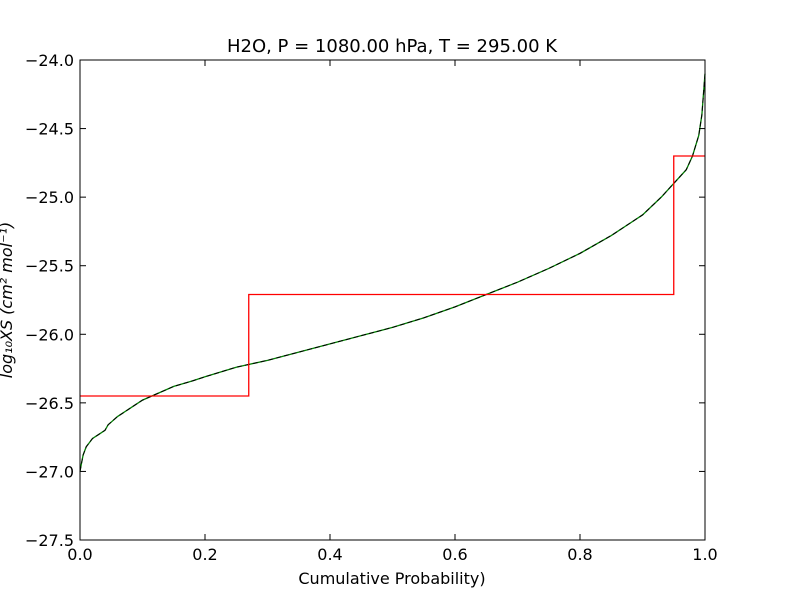 This screenshot has height=600, width=800. What do you see at coordinates (49, 60) in the screenshot?
I see `y-tick-label-7: −24.0` at bounding box center [49, 60].